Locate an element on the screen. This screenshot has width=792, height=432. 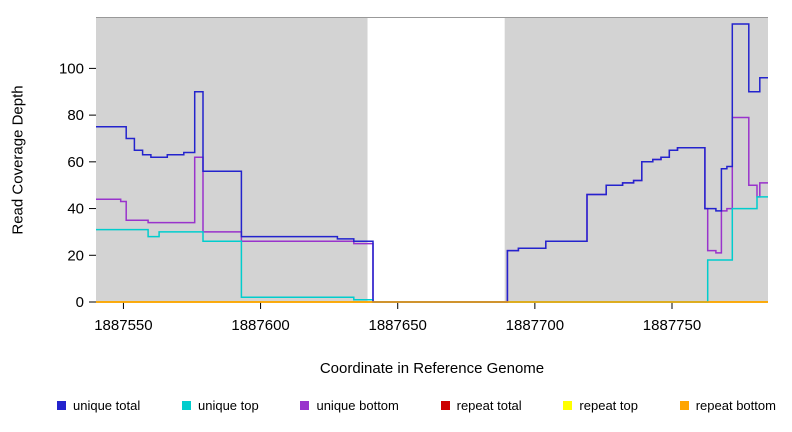
legend-item-unique-total: unique total is located at coordinates (98, 405).